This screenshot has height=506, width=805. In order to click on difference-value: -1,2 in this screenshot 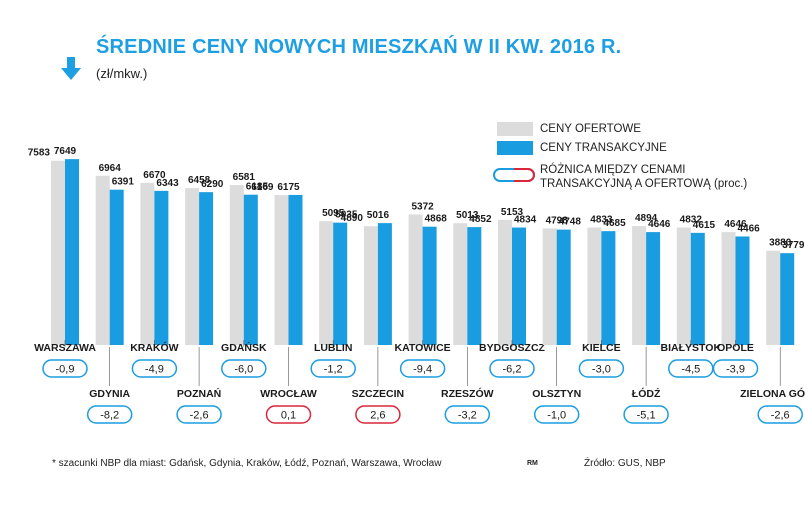, I will do `click(333, 370)`.